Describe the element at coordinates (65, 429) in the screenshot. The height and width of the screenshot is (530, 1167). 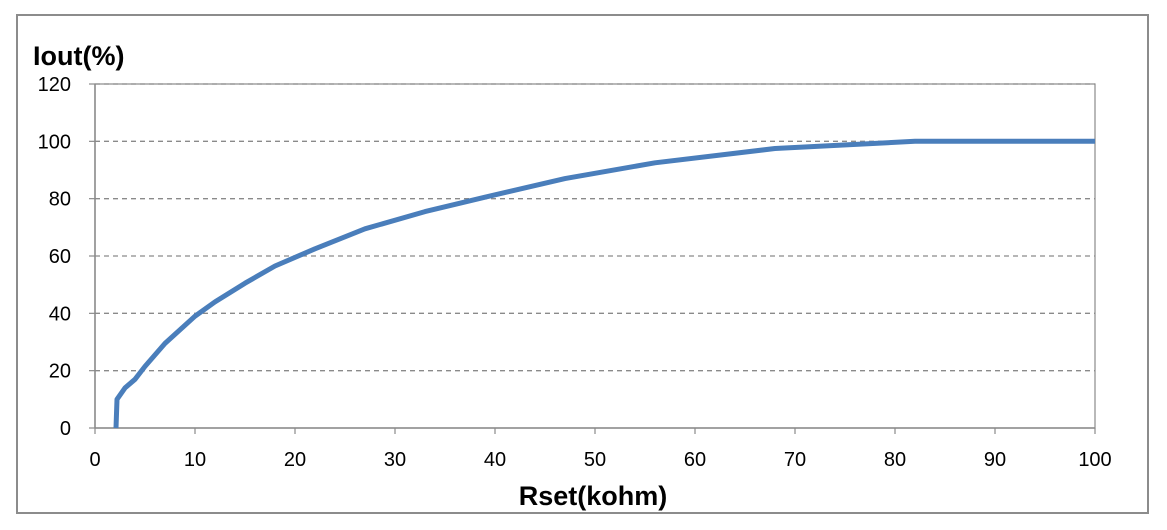
I see `y-tick-label: 0` at that location.